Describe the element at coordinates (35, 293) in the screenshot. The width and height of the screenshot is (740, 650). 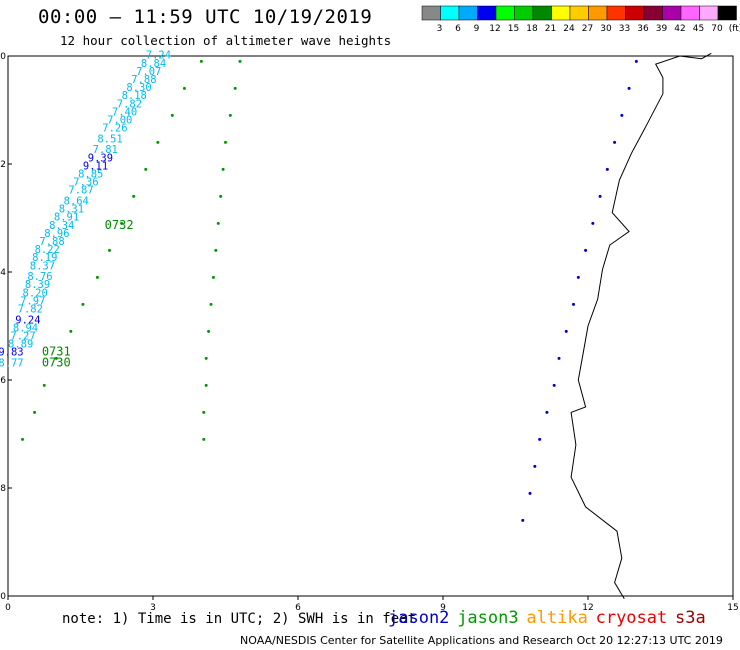
I see `wave-height-label: 8.20` at that location.